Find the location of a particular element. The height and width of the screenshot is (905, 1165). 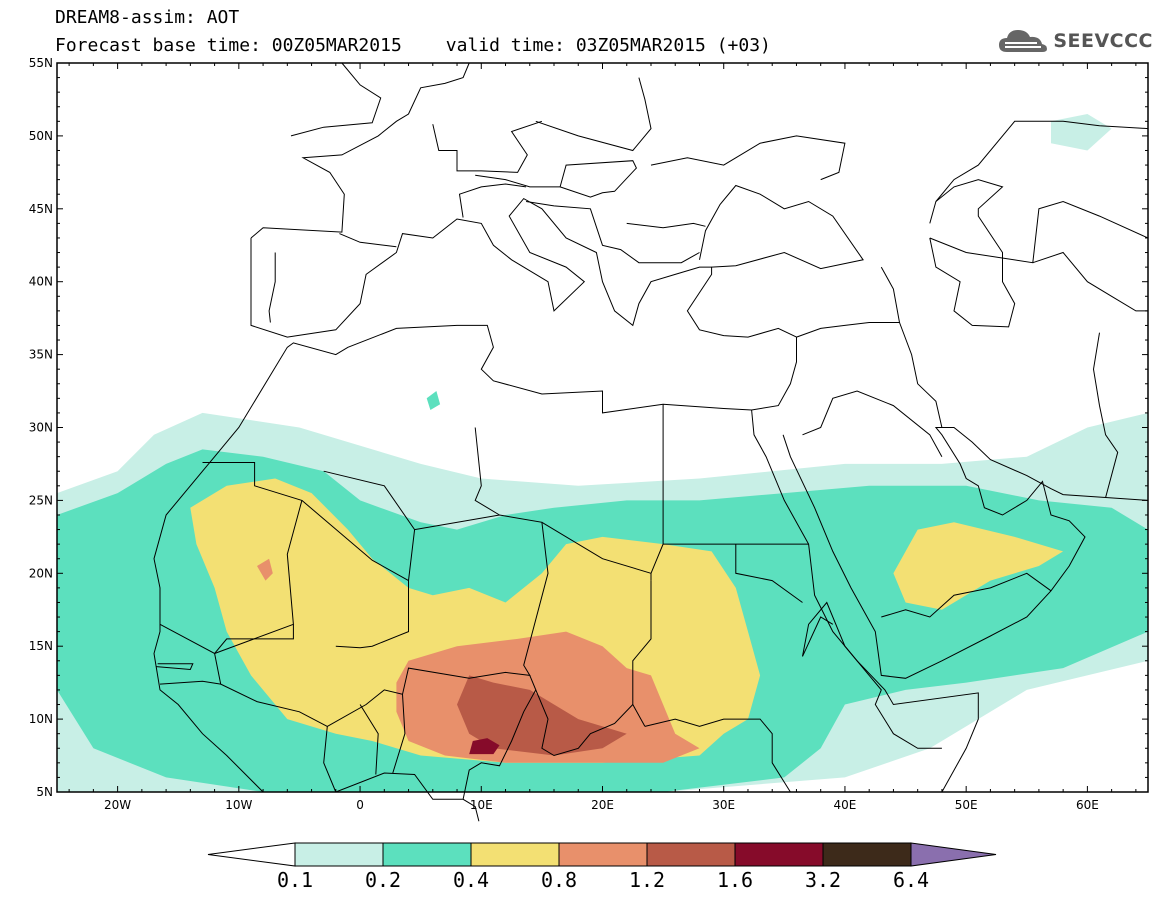

lon-tick-label: 0 is located at coordinates (360, 805).